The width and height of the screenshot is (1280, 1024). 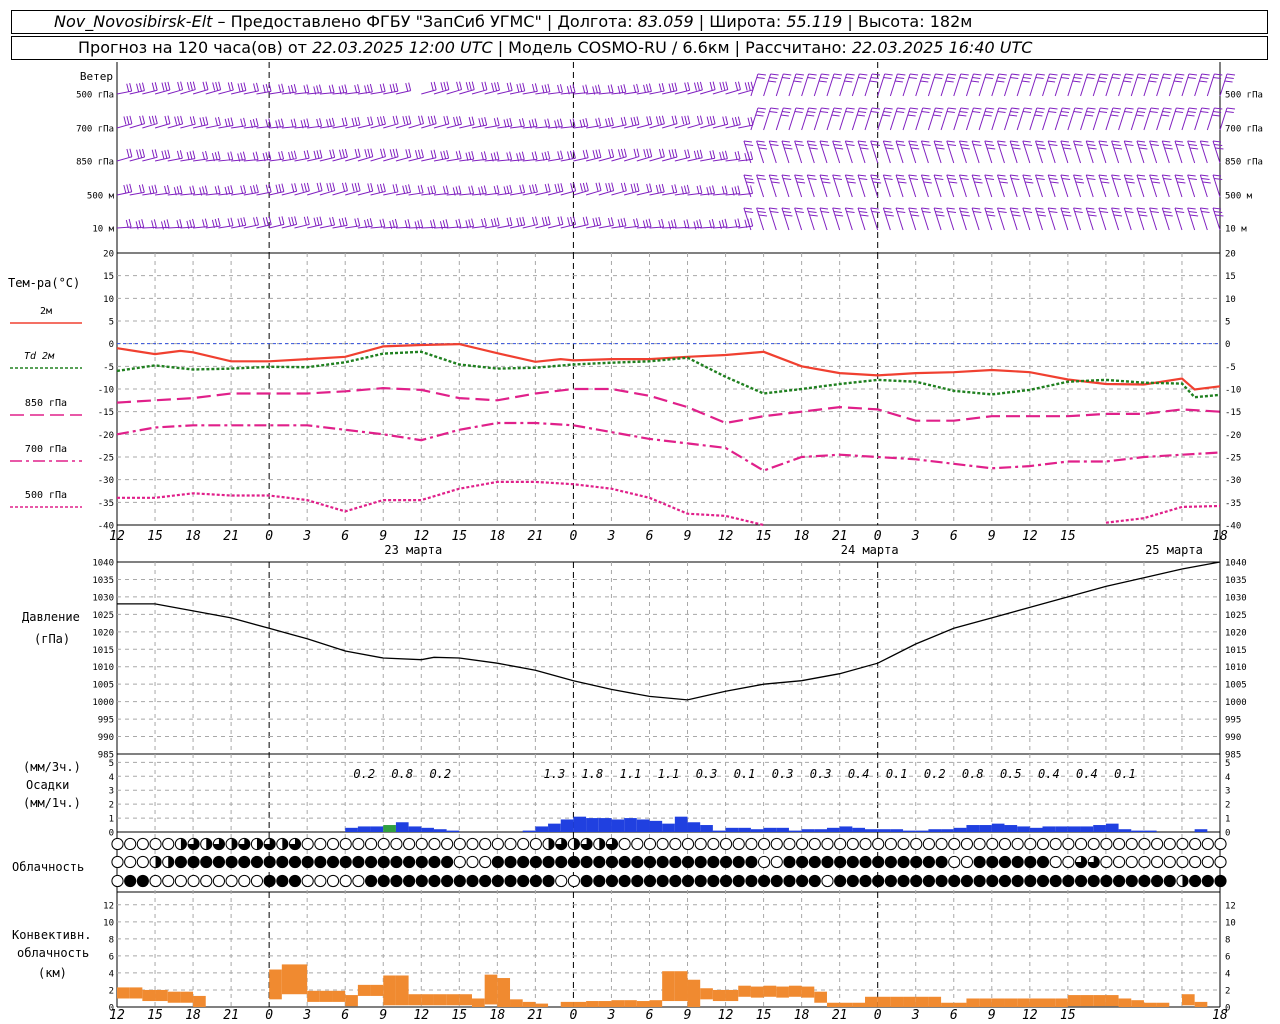 What do you see at coordinates (669, 631) in the screenshot?
I see `pressure-line` at bounding box center [669, 631].